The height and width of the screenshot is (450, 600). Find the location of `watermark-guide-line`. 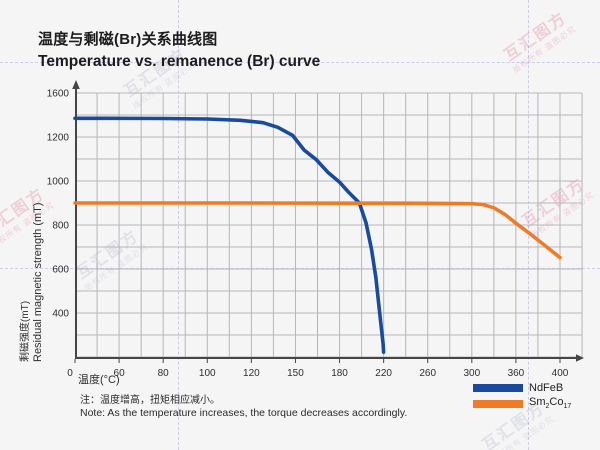

watermark-guide-line is located at coordinates (300, 62).